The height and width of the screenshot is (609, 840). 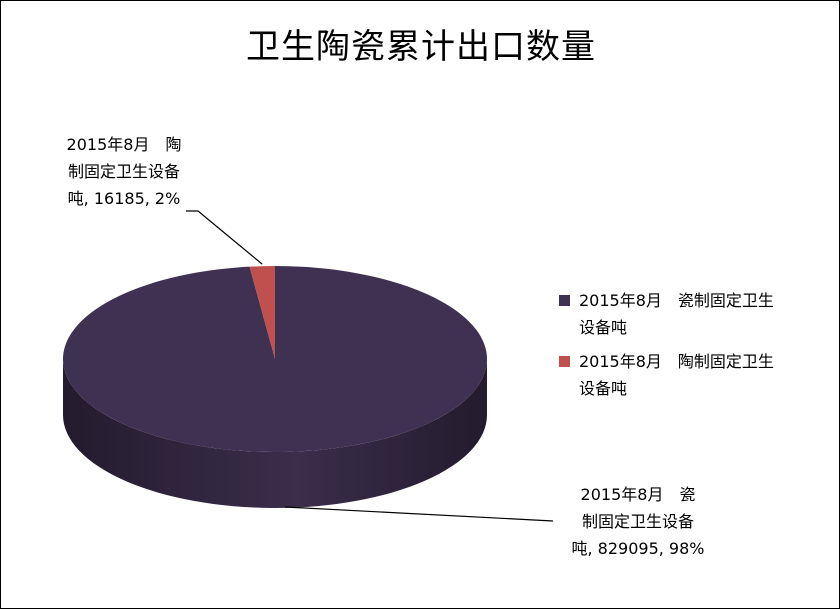 I want to click on legend-line: 2015年8月 陶制固定卫生, so click(x=676, y=361).